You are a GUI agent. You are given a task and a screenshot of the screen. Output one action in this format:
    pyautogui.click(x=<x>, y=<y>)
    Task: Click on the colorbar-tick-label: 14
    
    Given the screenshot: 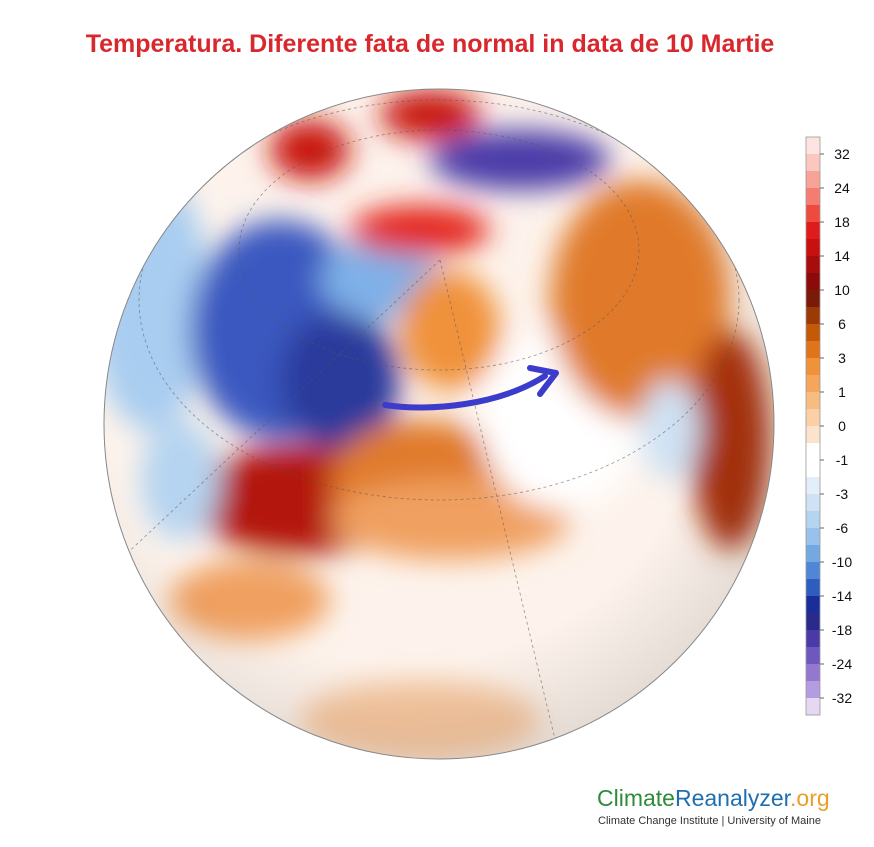 What is the action you would take?
    pyautogui.click(x=842, y=256)
    